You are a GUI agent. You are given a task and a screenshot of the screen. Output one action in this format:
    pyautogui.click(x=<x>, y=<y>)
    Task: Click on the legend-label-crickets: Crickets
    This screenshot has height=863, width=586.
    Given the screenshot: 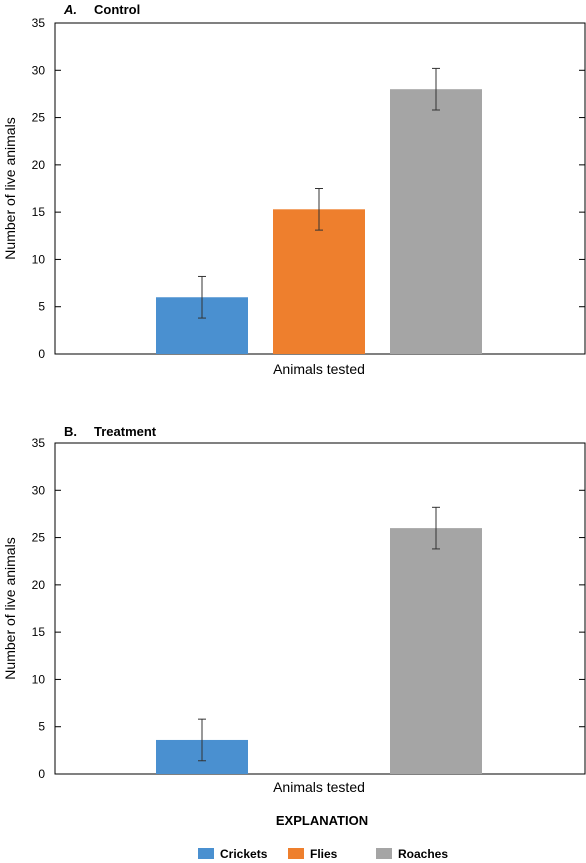 What is the action you would take?
    pyautogui.click(x=244, y=854)
    